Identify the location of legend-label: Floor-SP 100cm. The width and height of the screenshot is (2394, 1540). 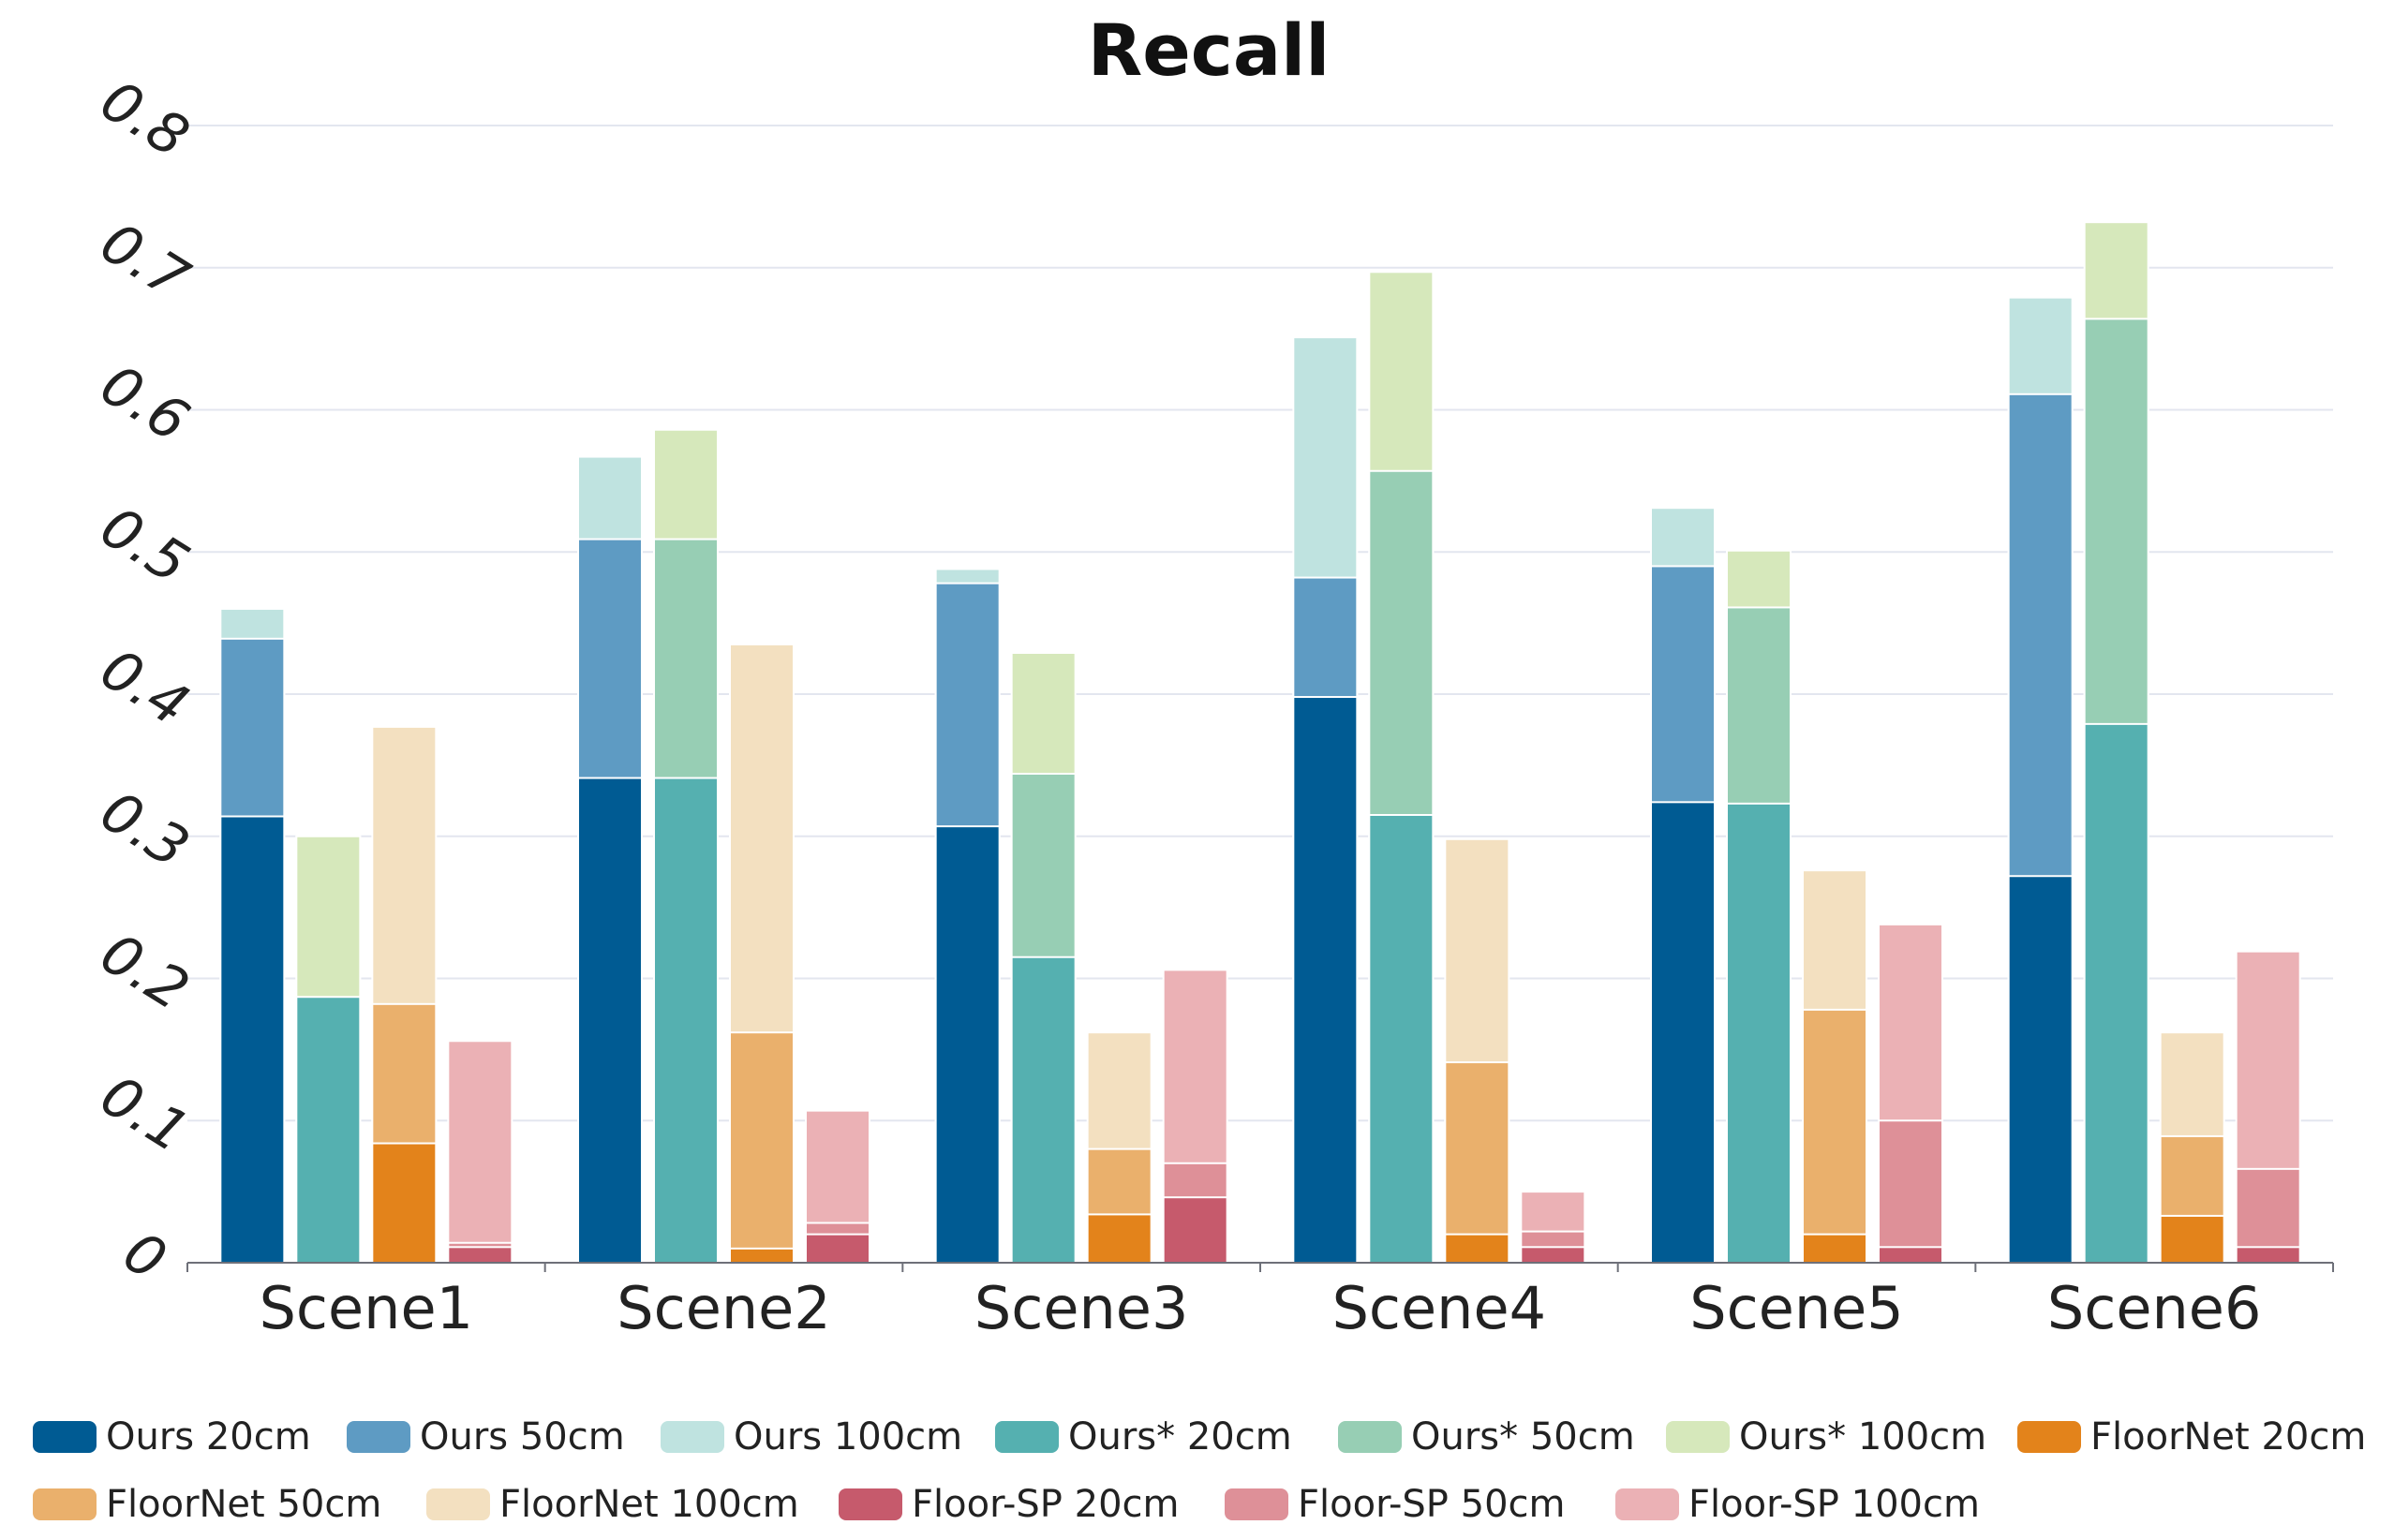
(1834, 1504).